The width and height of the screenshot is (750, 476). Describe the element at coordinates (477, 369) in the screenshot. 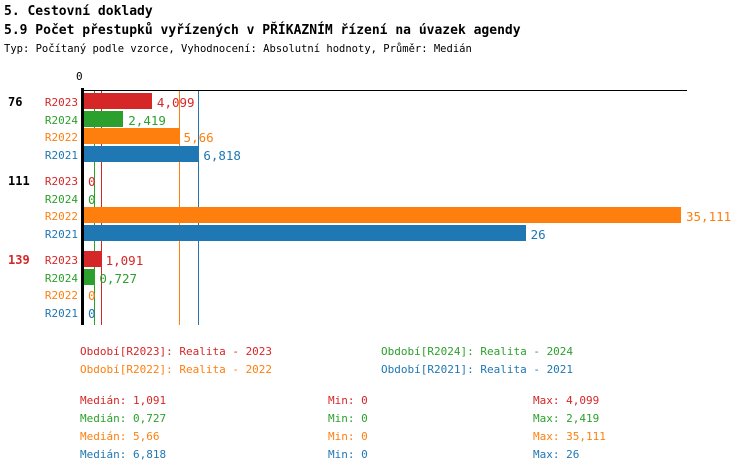

I see `legend-item-r2021: Období[R2021]: Realita - 2021` at that location.